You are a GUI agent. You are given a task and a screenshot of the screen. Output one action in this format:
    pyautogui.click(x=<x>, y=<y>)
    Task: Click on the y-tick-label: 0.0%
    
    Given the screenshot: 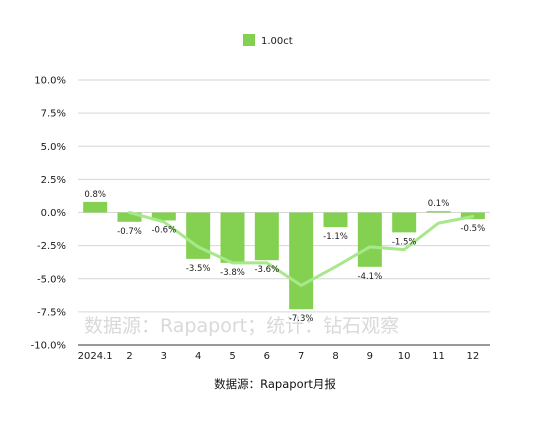 What is the action you would take?
    pyautogui.click(x=53, y=213)
    